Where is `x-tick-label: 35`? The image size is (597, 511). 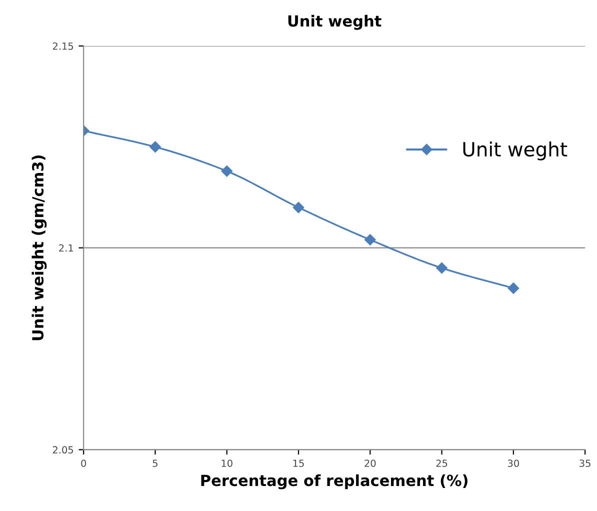 x-tick-label: 35 is located at coordinates (585, 463).